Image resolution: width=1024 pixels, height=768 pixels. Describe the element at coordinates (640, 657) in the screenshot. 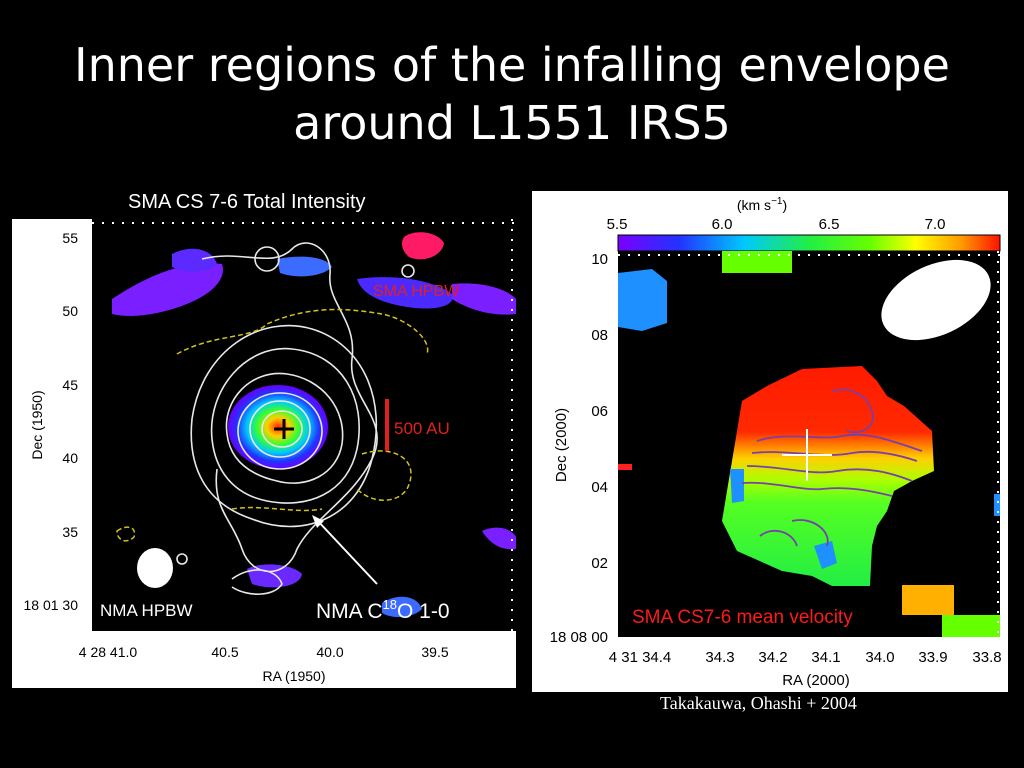

I see `x-tick: 4 31 34.4` at that location.